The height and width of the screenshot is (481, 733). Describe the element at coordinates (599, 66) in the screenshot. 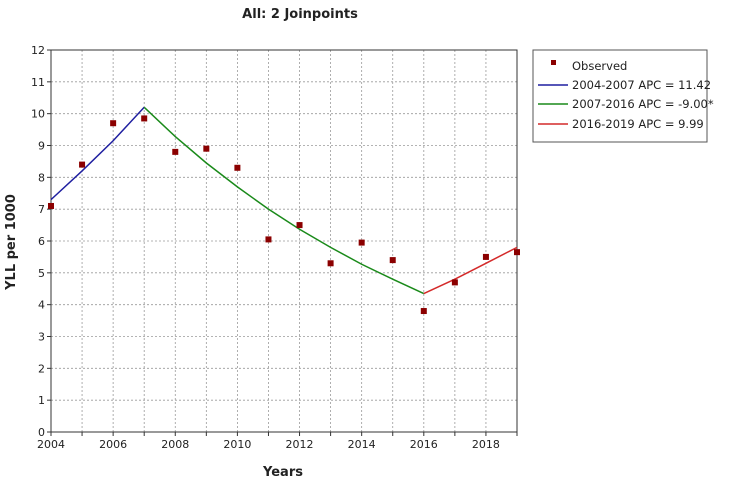

I see `legend-observed-label: Observed` at that location.